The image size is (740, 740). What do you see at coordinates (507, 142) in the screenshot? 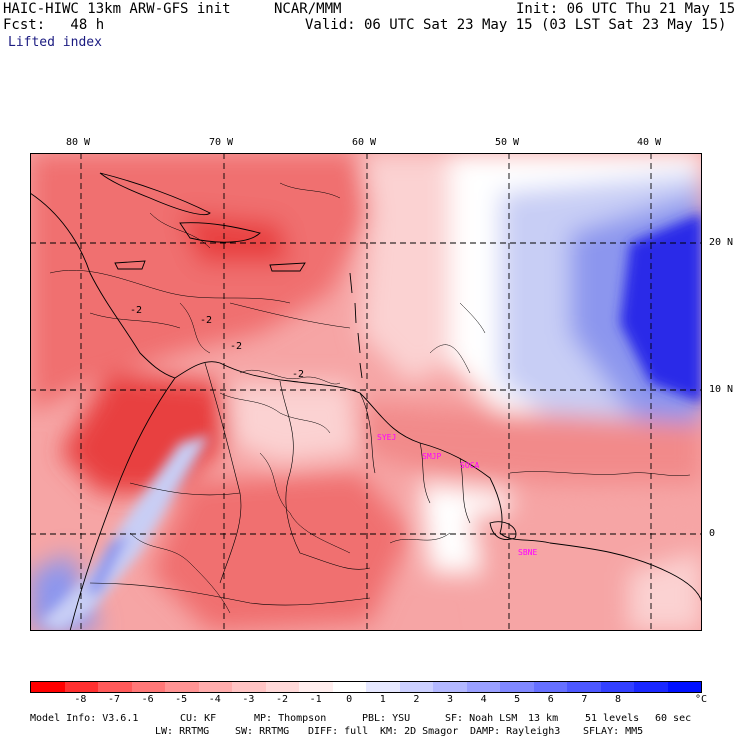
I see `lon-label-50w: 50 W` at bounding box center [507, 142].